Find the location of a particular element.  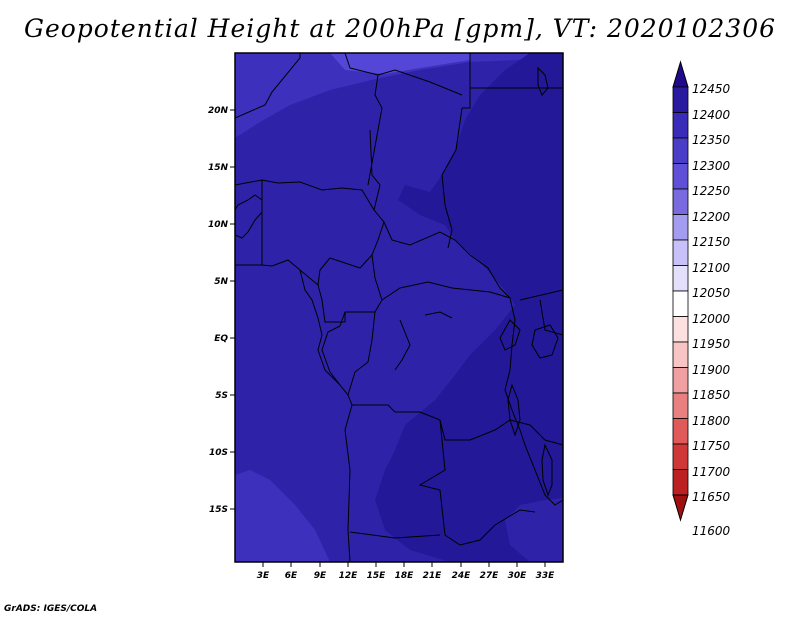

lat-label: 5N is located at coordinates (221, 282).